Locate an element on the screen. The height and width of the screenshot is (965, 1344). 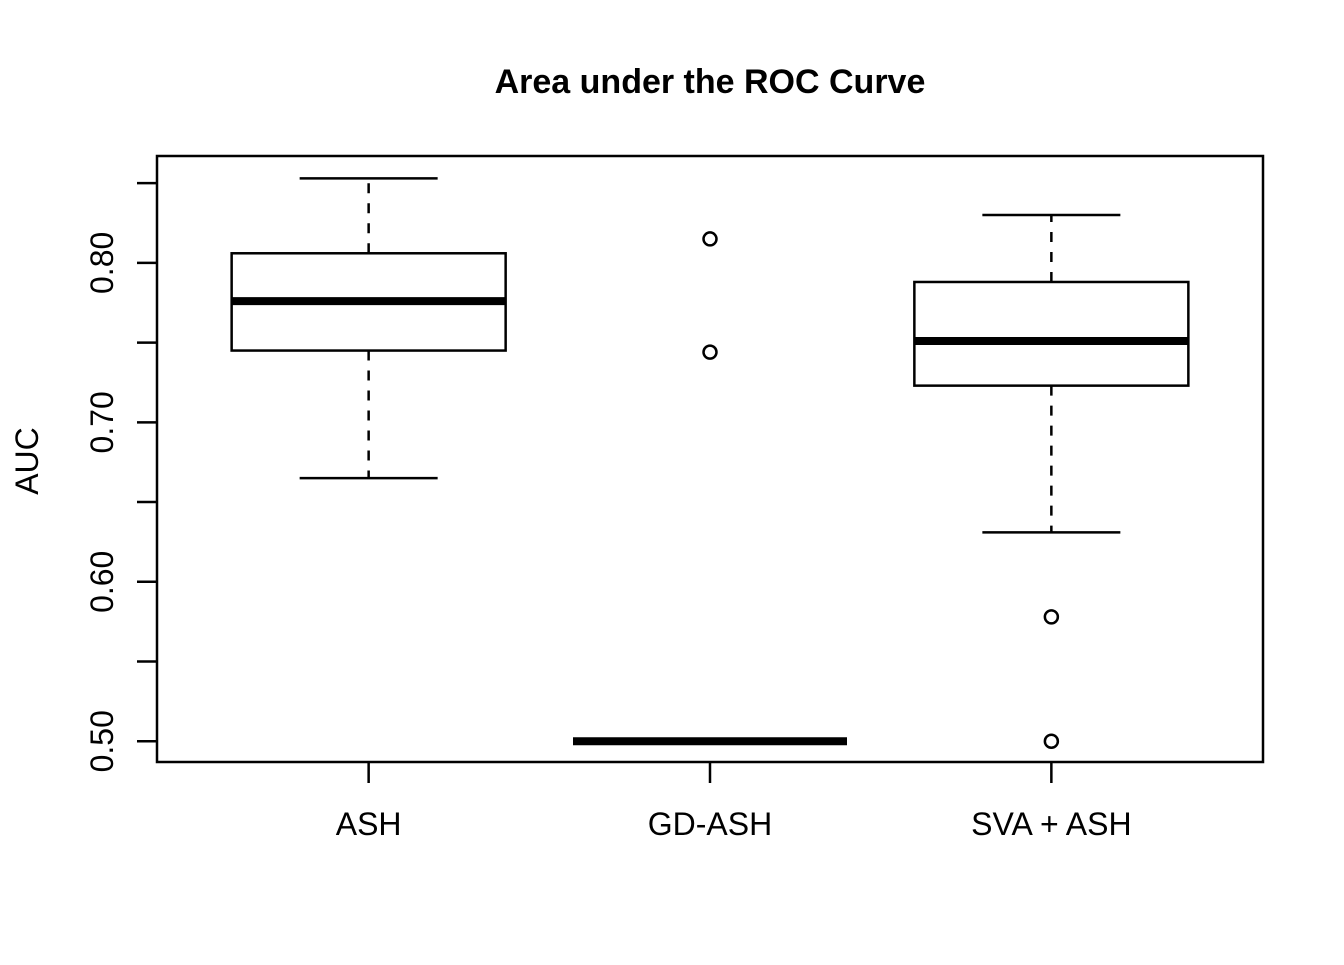
y-tick-label: 0.70 is located at coordinates (102, 422).